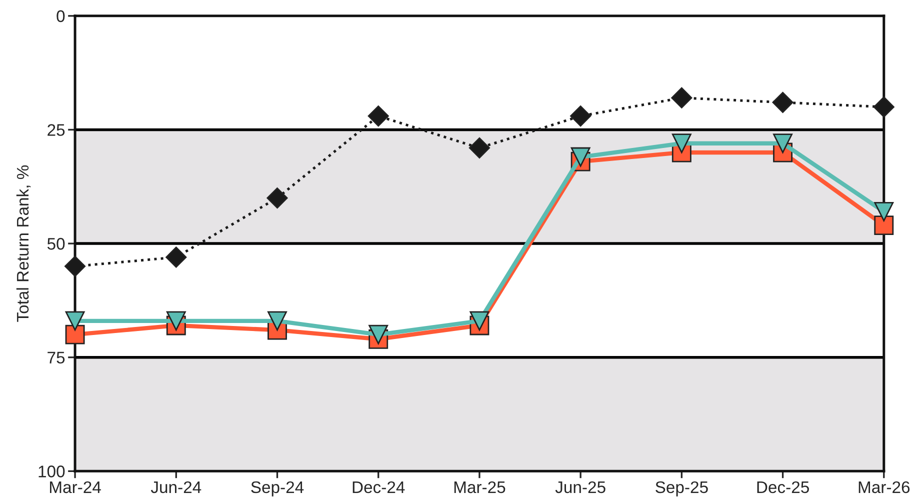 Image resolution: width=915 pixels, height=497 pixels. I want to click on x-tick-label: Dec-24, so click(378, 487).